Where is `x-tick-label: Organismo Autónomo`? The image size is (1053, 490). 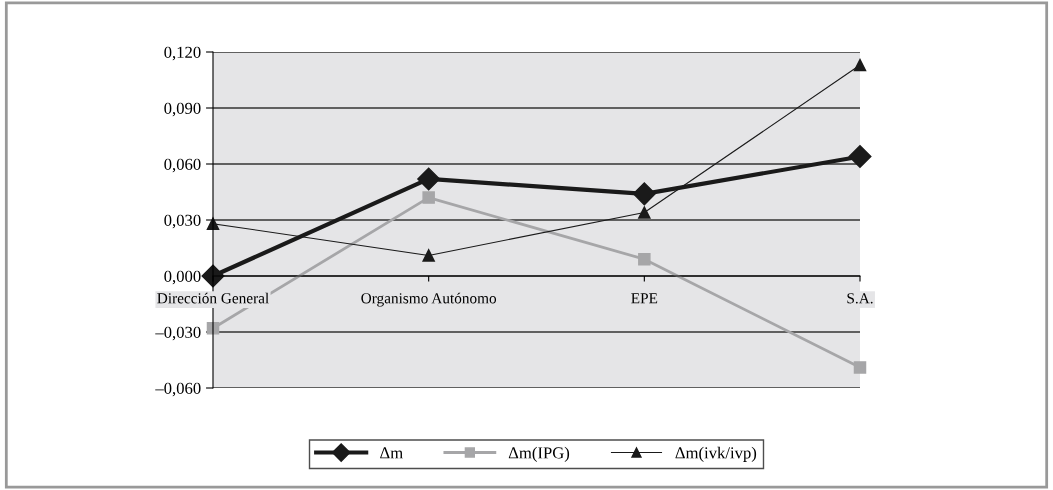 x-tick-label: Organismo Autónomo is located at coordinates (429, 299).